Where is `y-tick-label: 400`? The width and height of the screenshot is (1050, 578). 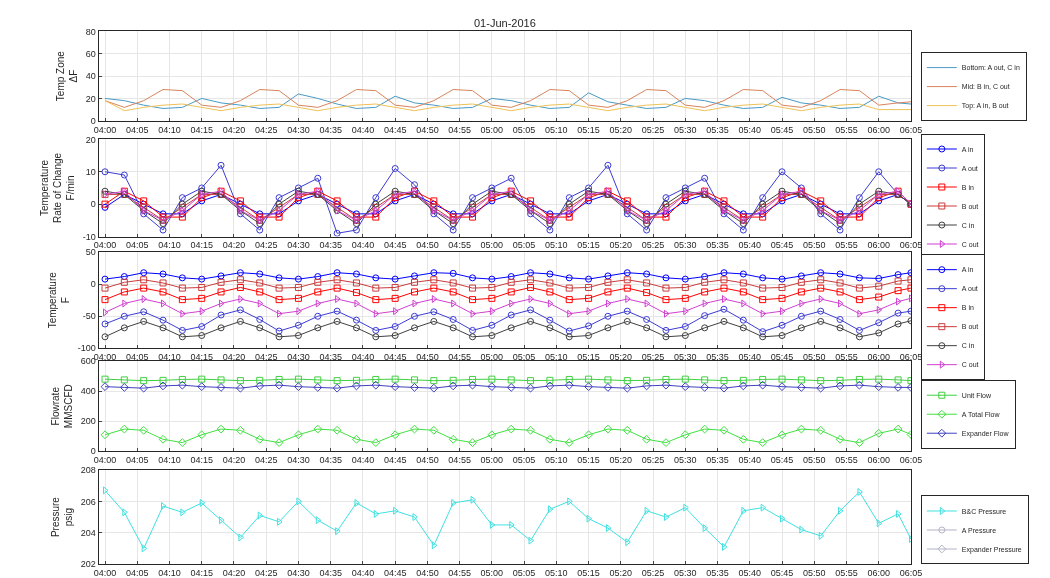
y-tick-label: 400 is located at coordinates (88, 391).